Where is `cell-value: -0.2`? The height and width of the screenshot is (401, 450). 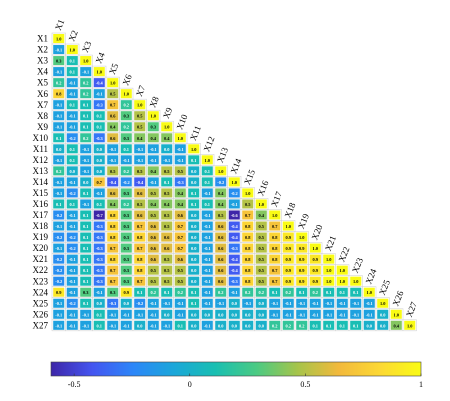 cell-value: -0.2 is located at coordinates (139, 303).